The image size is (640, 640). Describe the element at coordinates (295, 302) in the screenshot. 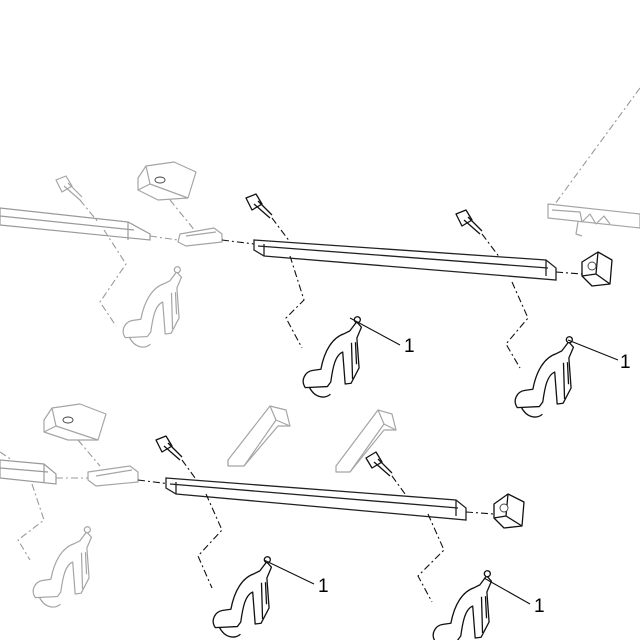

I see `hook-upper-2-dash` at that location.